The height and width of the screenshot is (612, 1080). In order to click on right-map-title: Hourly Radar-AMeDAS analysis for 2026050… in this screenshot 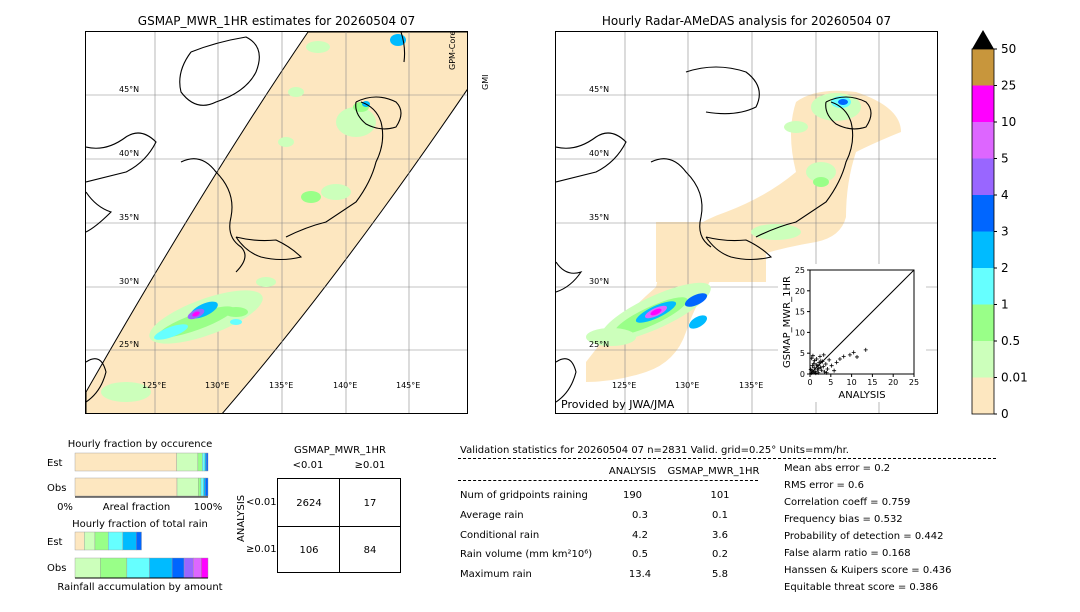, I will do `click(746, 21)`.